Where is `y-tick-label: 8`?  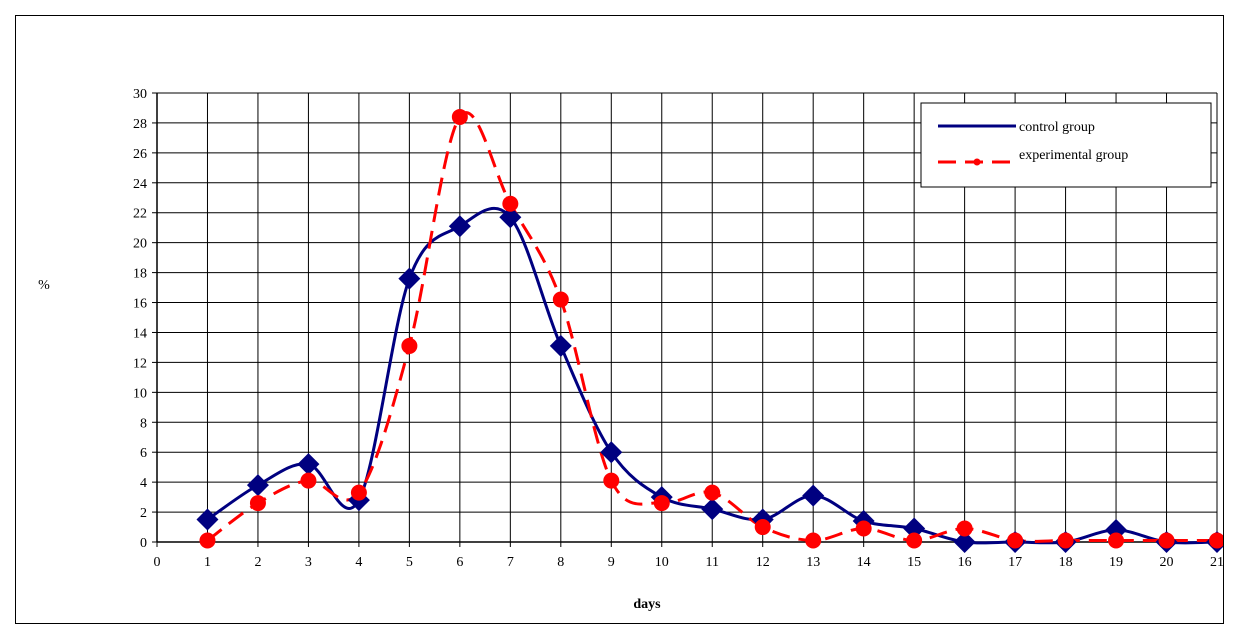
y-tick-label: 8 is located at coordinates (143, 423).